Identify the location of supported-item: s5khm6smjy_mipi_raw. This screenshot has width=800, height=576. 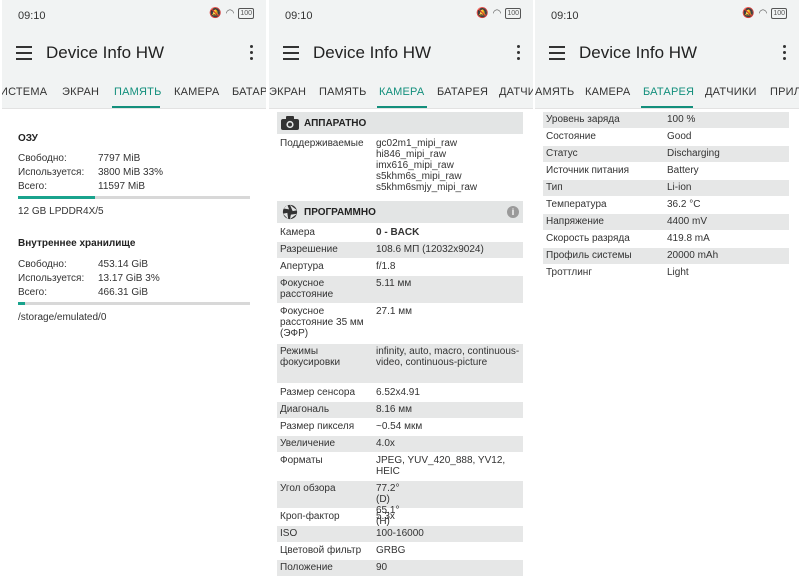
(427, 187).